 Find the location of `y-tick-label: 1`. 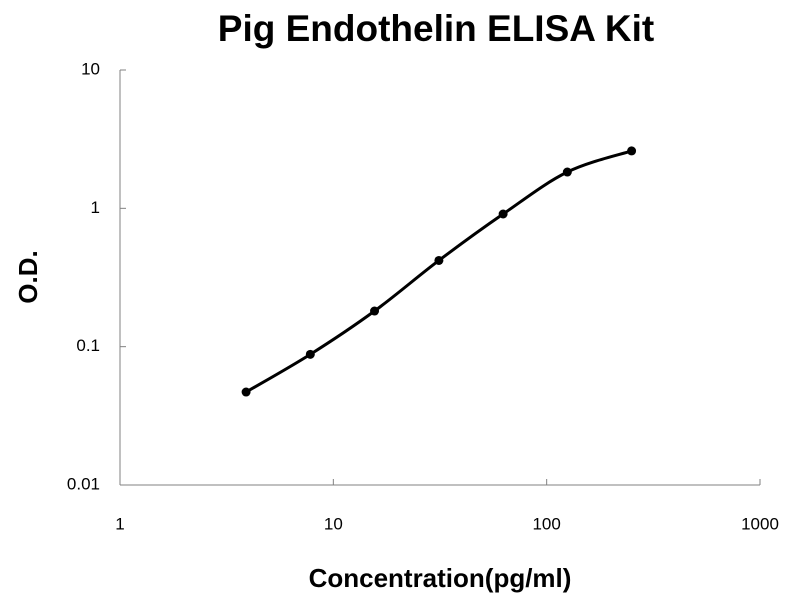

y-tick-label: 1 is located at coordinates (95, 207).